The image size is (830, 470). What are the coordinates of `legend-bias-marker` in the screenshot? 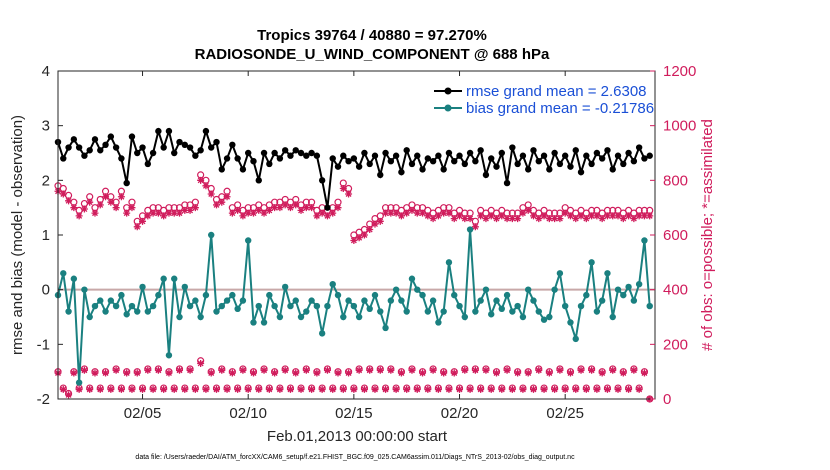 It's located at (448, 108).